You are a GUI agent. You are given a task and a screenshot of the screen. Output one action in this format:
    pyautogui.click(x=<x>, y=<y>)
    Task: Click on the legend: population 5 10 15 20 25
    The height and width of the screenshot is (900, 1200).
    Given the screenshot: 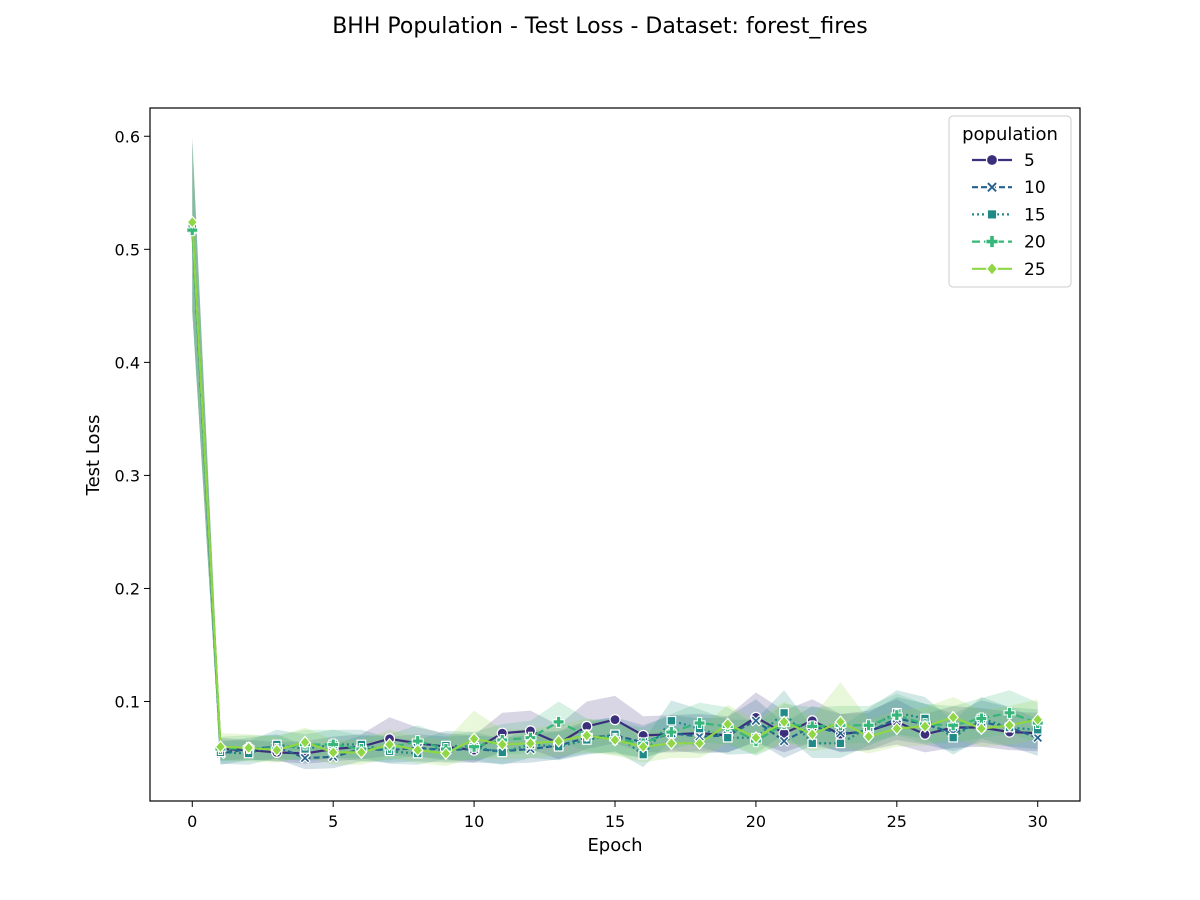 What is the action you would take?
    pyautogui.click(x=1010, y=201)
    